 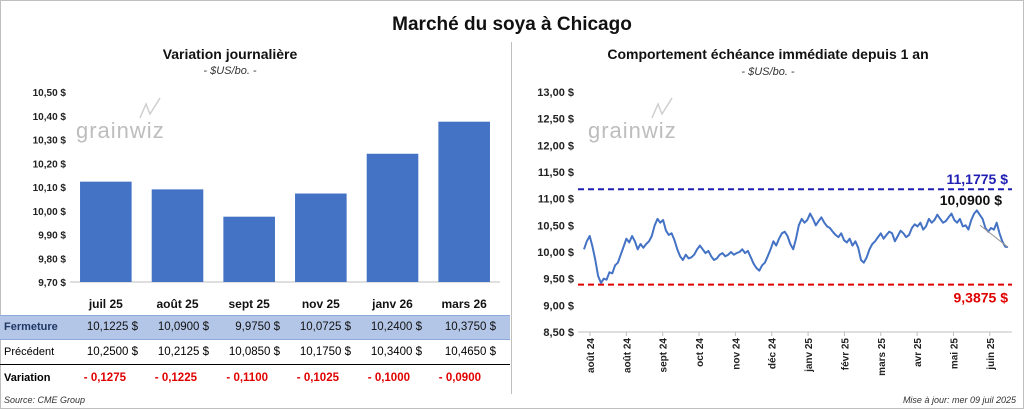 What do you see at coordinates (809, 355) in the screenshot?
I see `line-x-tick-label: janv 25` at bounding box center [809, 355].